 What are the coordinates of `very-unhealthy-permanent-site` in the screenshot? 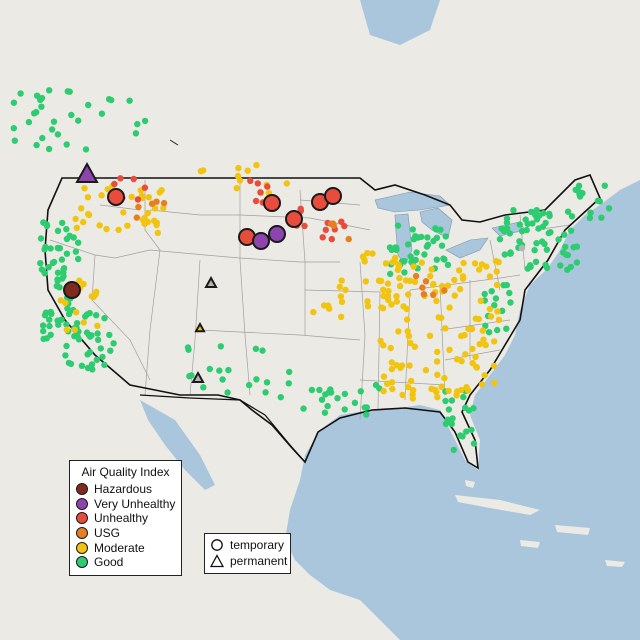 It's located at (87, 172).